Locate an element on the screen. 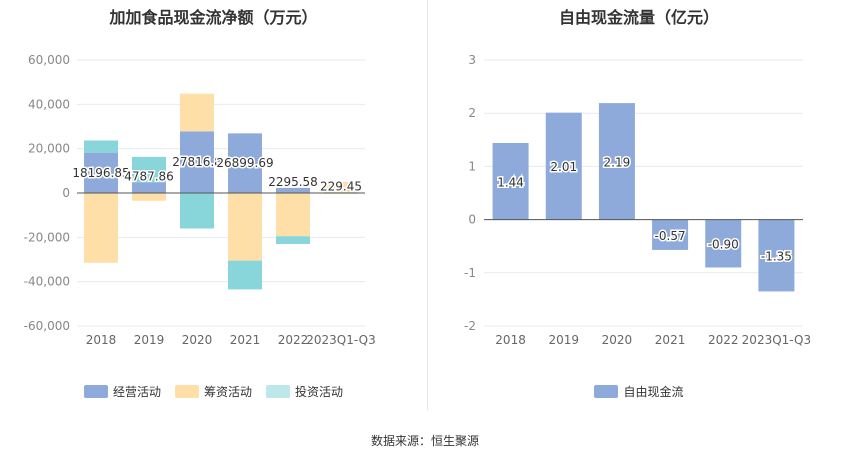 Image resolution: width=850 pixels, height=458 pixels. source-note: 数据来源：恒生聚源 is located at coordinates (424, 441).